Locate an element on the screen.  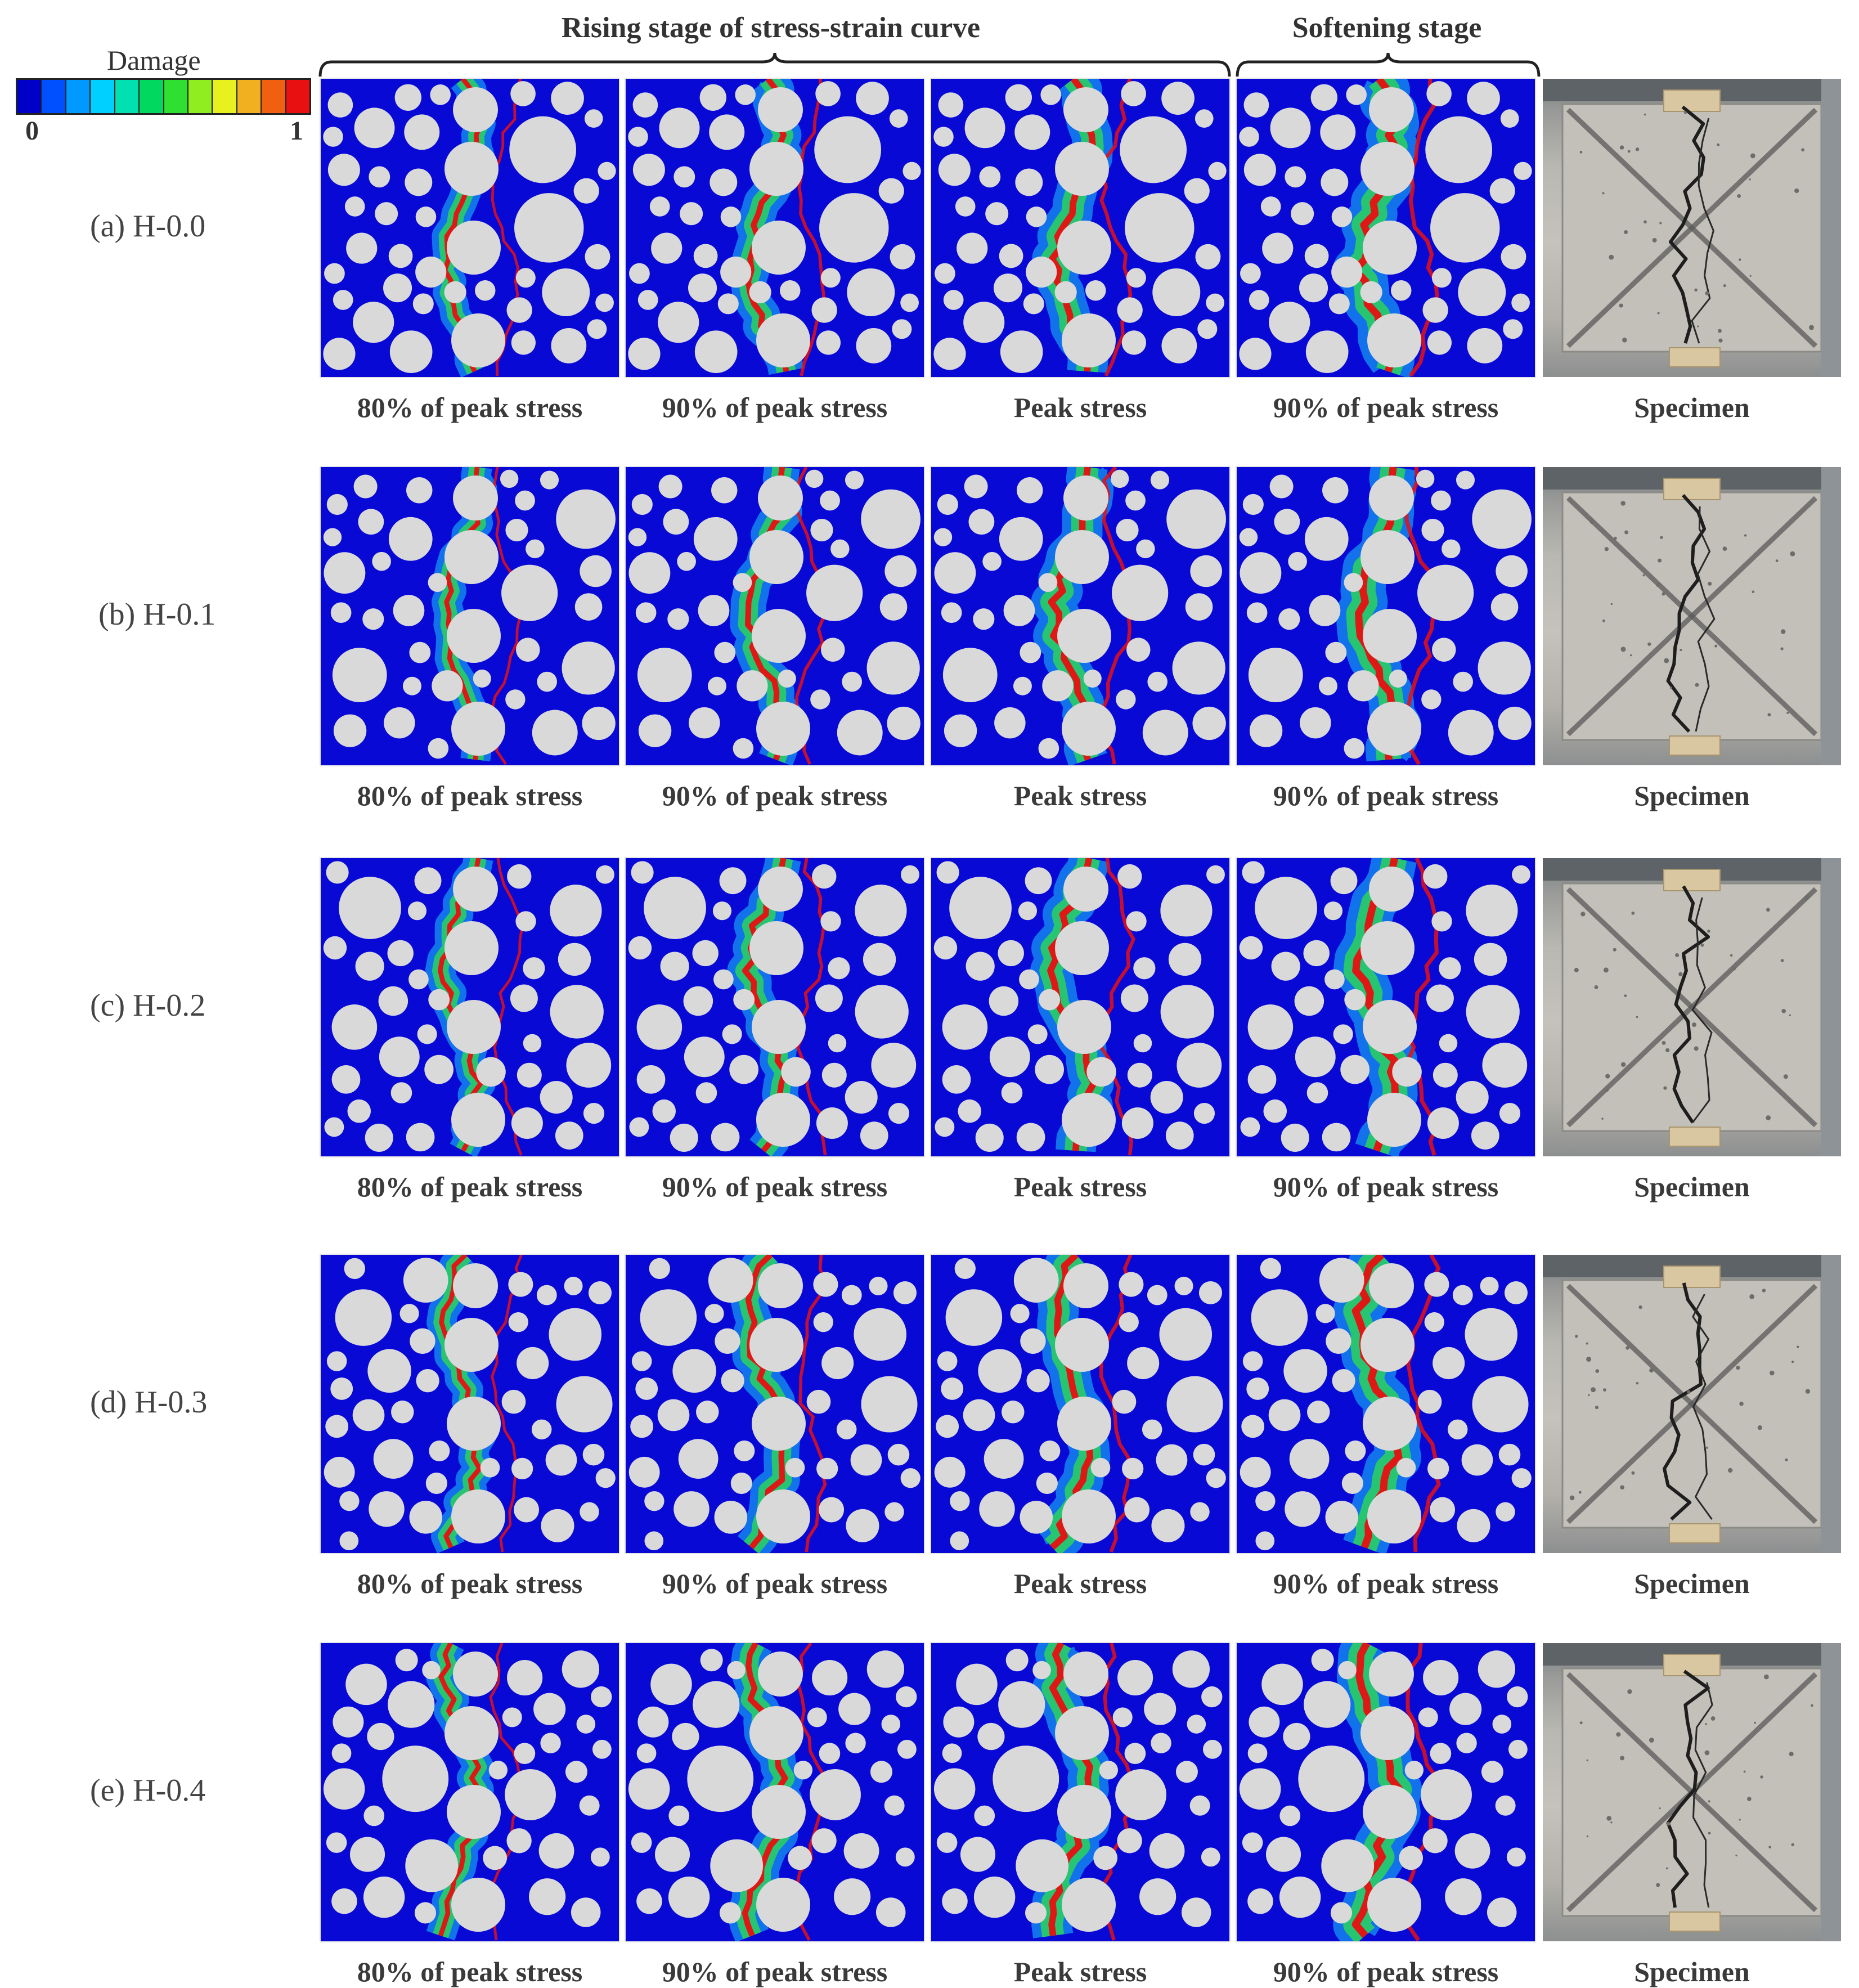
rising-stage-brace is located at coordinates (774, 64).